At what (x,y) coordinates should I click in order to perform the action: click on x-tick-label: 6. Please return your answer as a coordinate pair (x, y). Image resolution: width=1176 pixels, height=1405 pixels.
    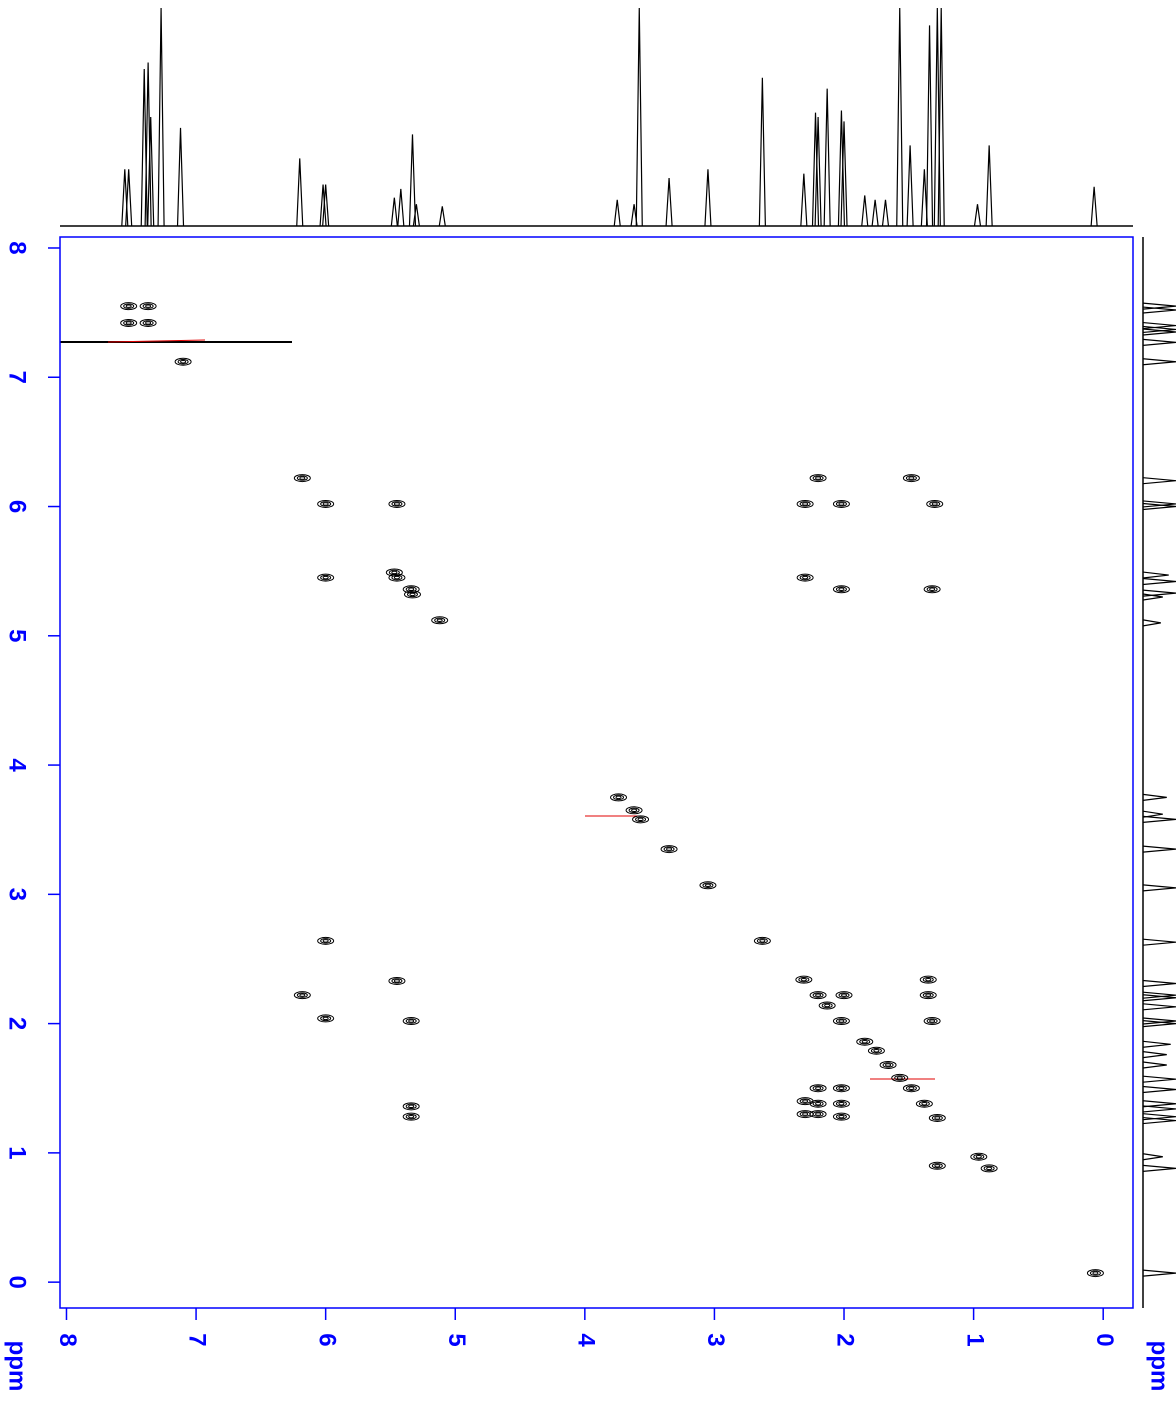
    Looking at the image, I should click on (326, 1339).